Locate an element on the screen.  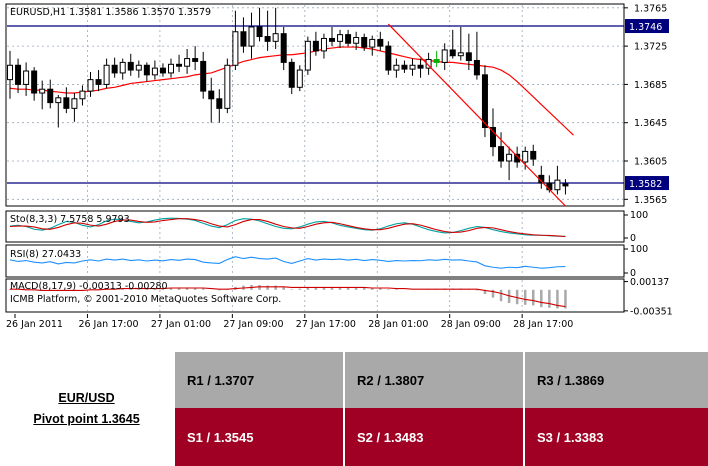
time-axis-label: 28 Jan 09:00 is located at coordinates (471, 324).